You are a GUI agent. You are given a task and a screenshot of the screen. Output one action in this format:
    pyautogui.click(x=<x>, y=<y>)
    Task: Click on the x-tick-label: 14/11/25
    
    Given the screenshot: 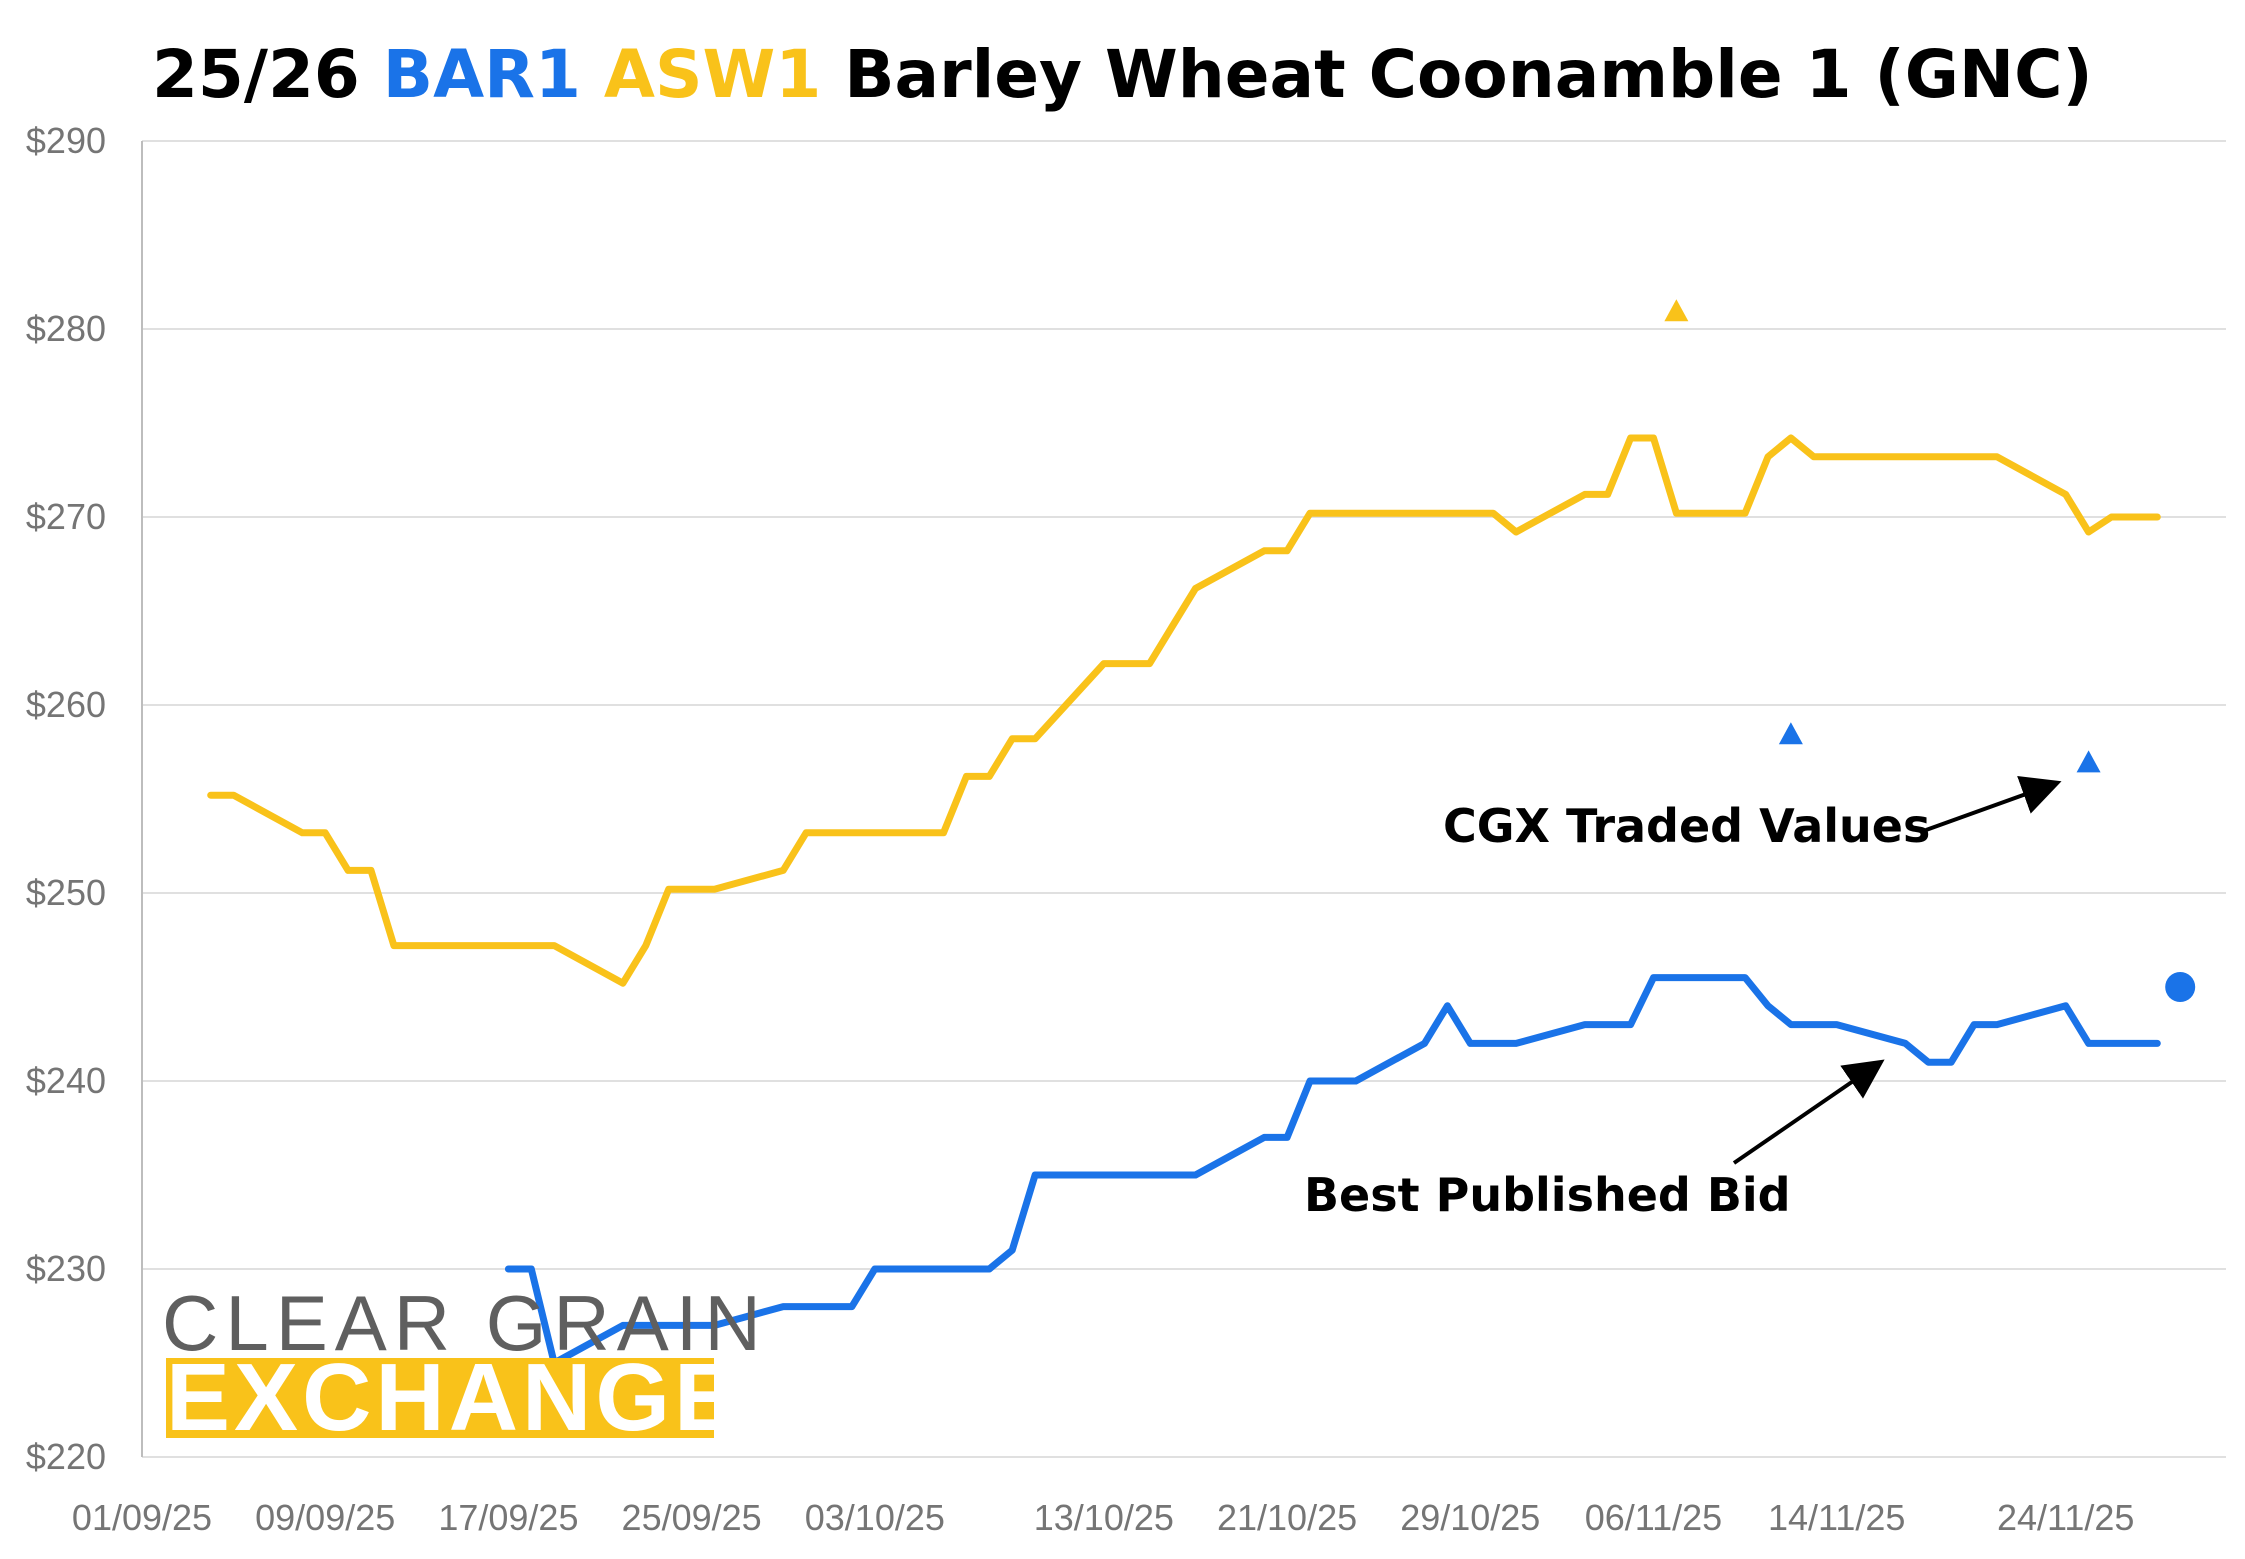 What is the action you would take?
    pyautogui.click(x=1836, y=1517)
    